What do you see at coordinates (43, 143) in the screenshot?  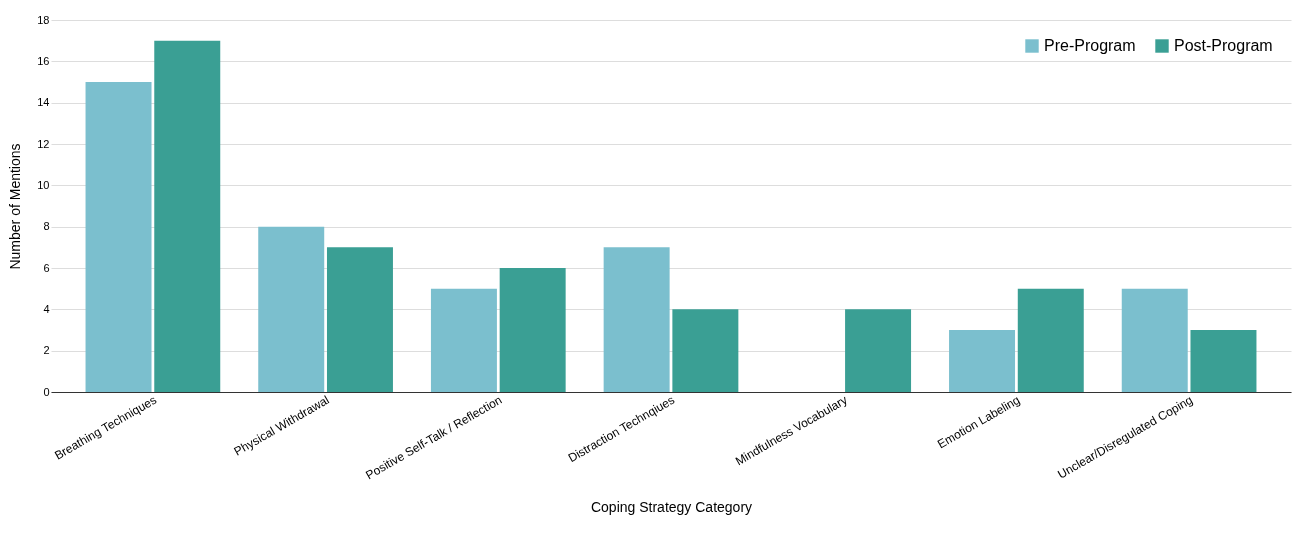 I see `y-tick-label: 12` at bounding box center [43, 143].